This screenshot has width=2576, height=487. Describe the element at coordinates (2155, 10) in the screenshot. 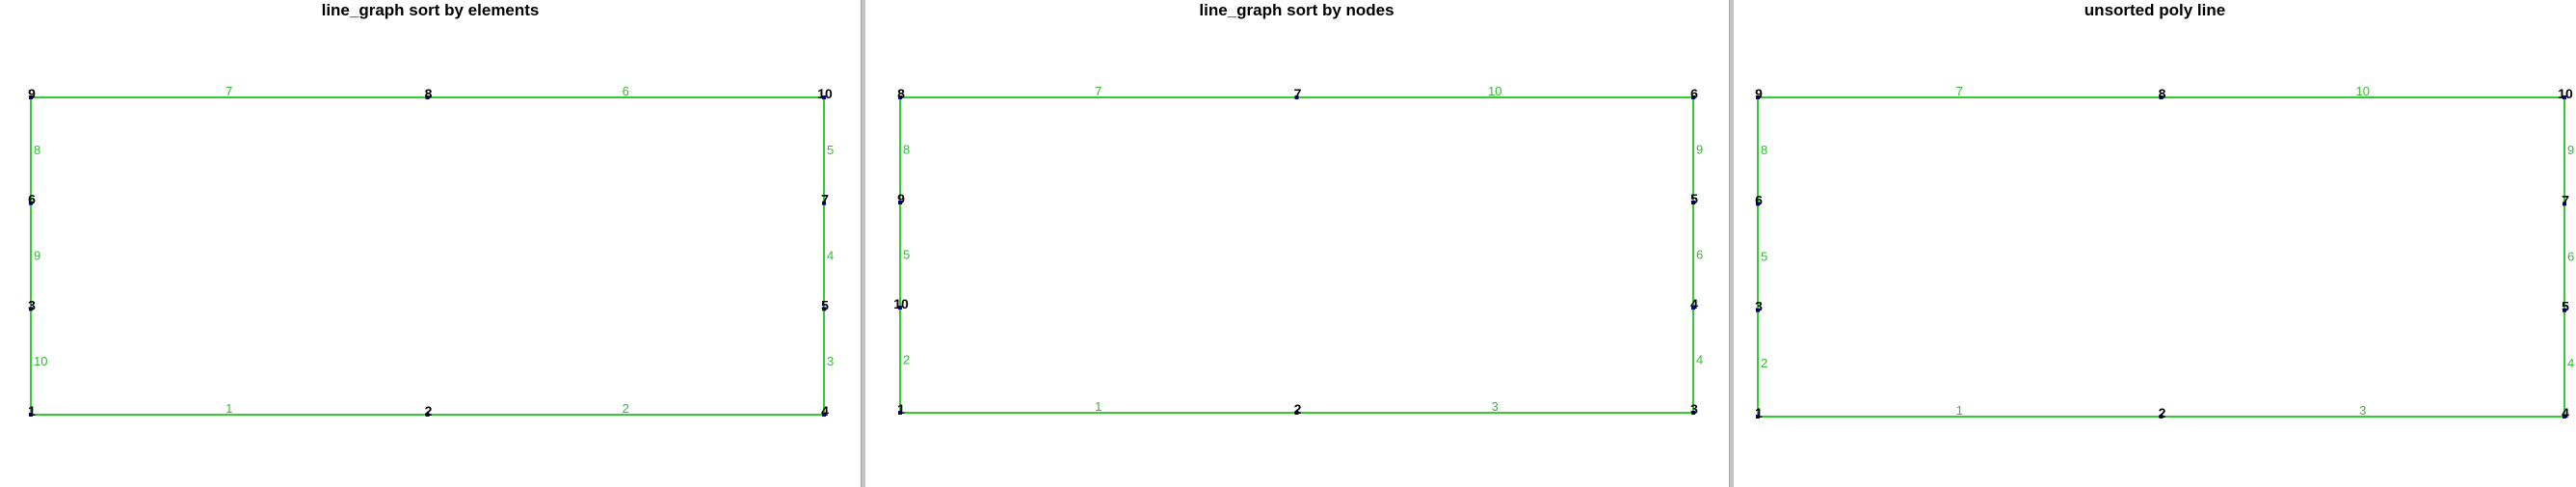

I see `panel-title: unsorted poly line` at that location.